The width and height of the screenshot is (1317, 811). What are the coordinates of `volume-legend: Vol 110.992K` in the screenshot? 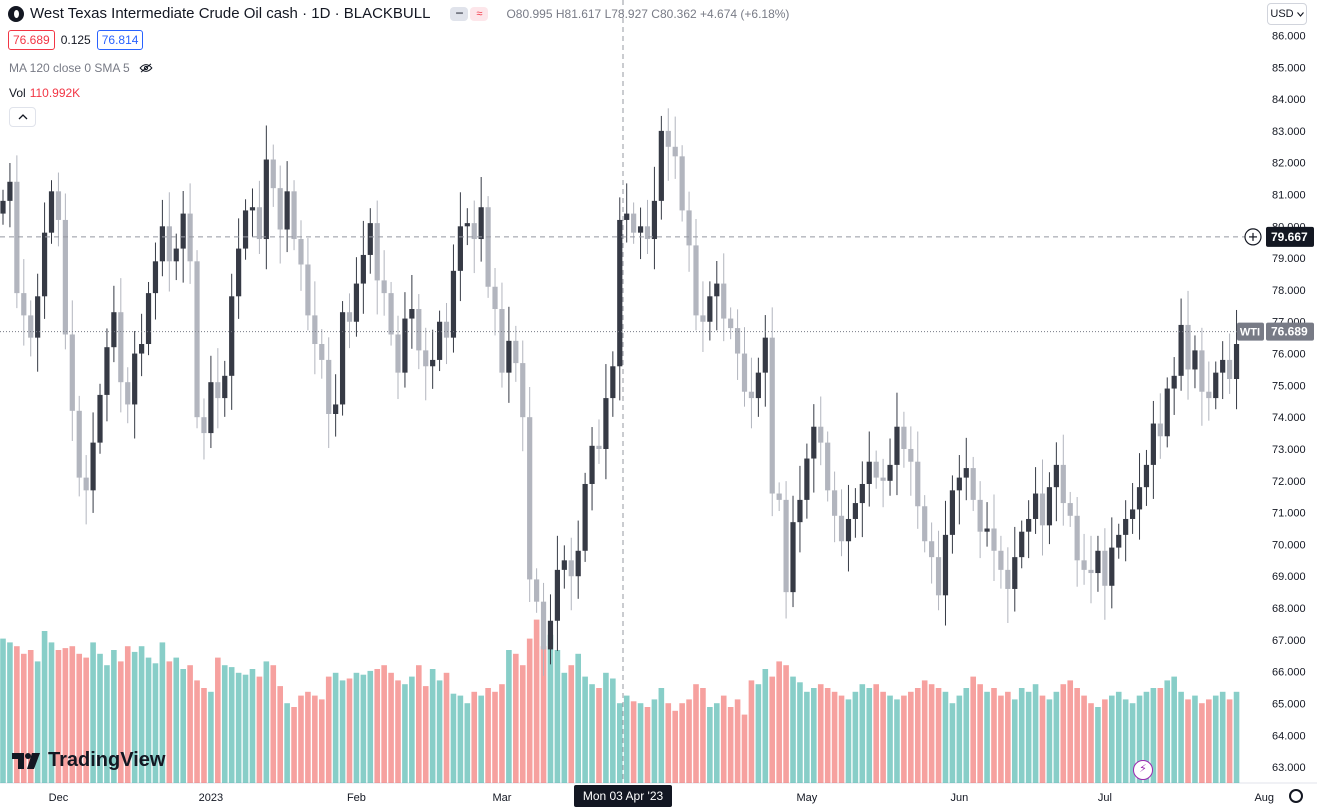 It's located at (44, 93).